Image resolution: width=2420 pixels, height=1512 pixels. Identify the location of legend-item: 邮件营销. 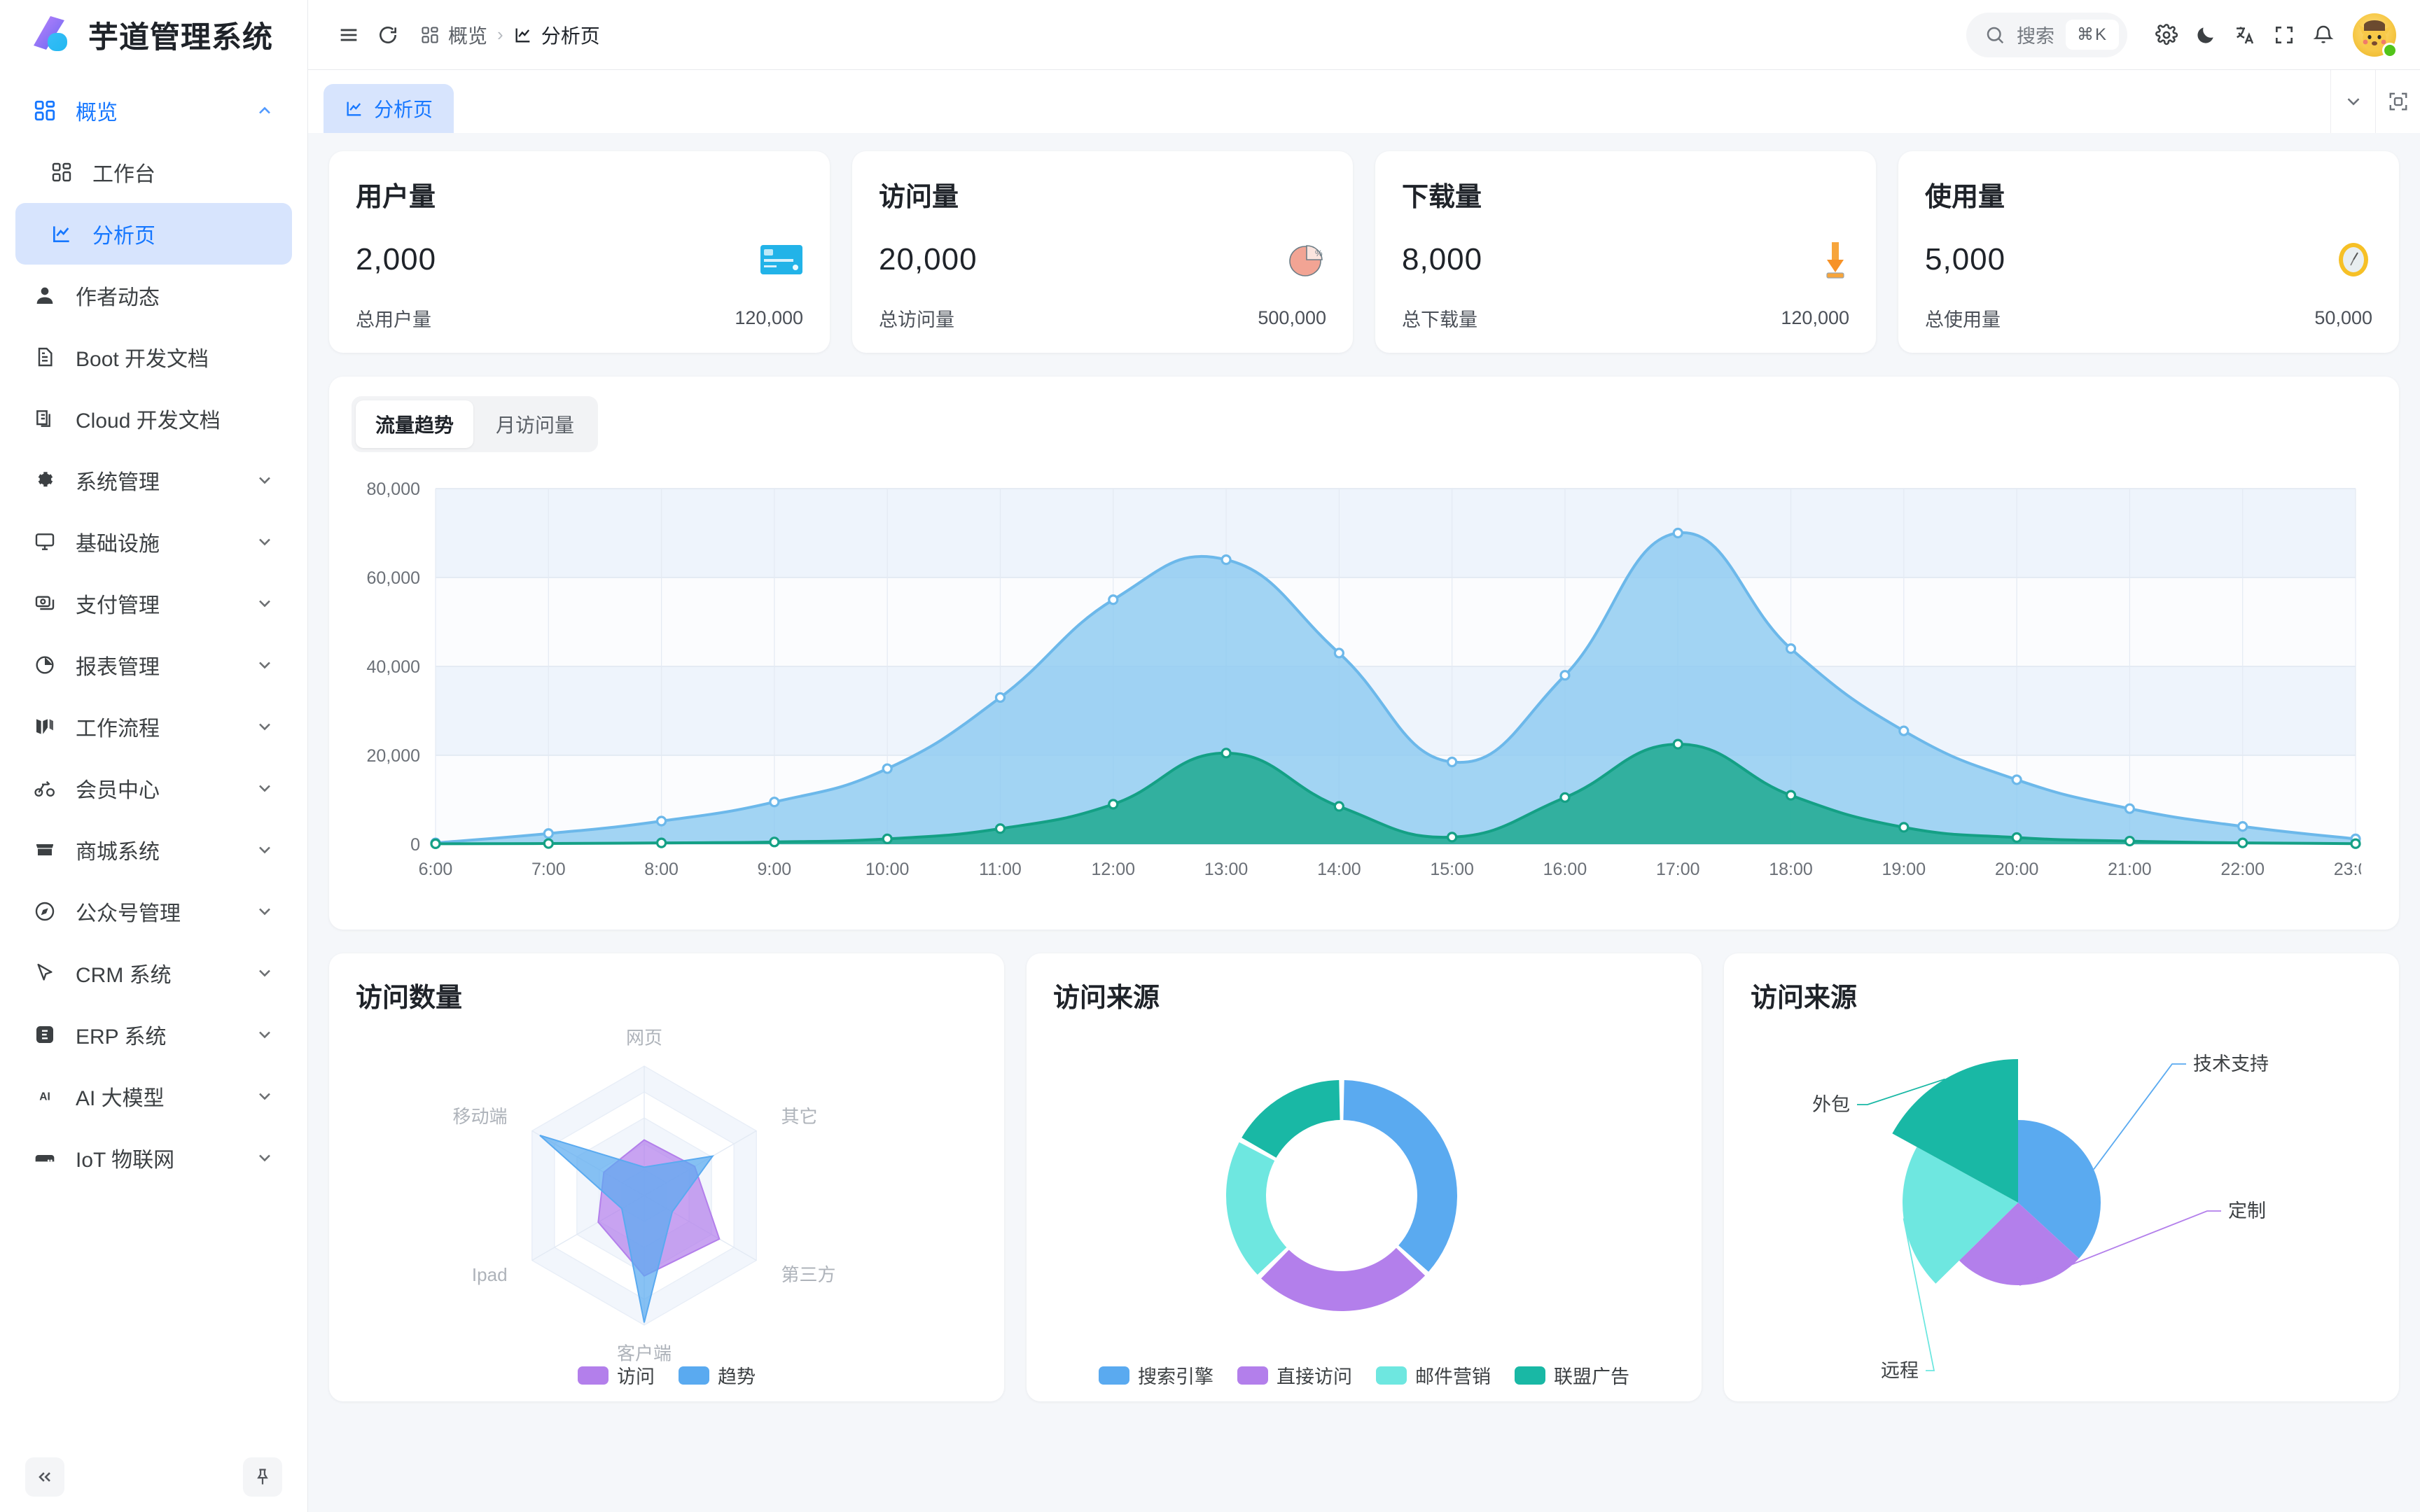
(1433, 1375).